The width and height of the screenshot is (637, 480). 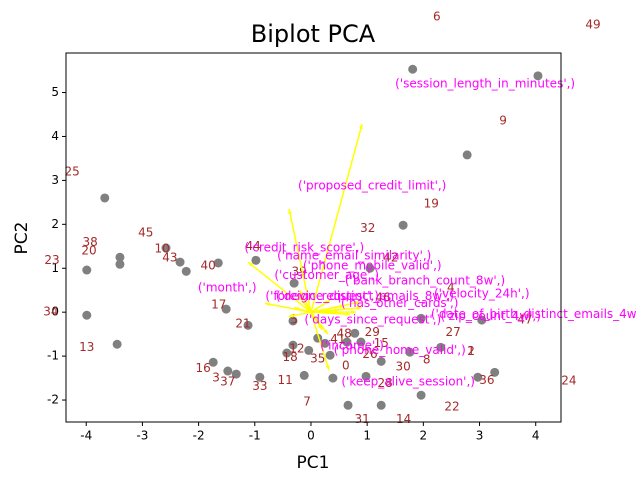 I want to click on sample-label: 20, so click(x=88, y=251).